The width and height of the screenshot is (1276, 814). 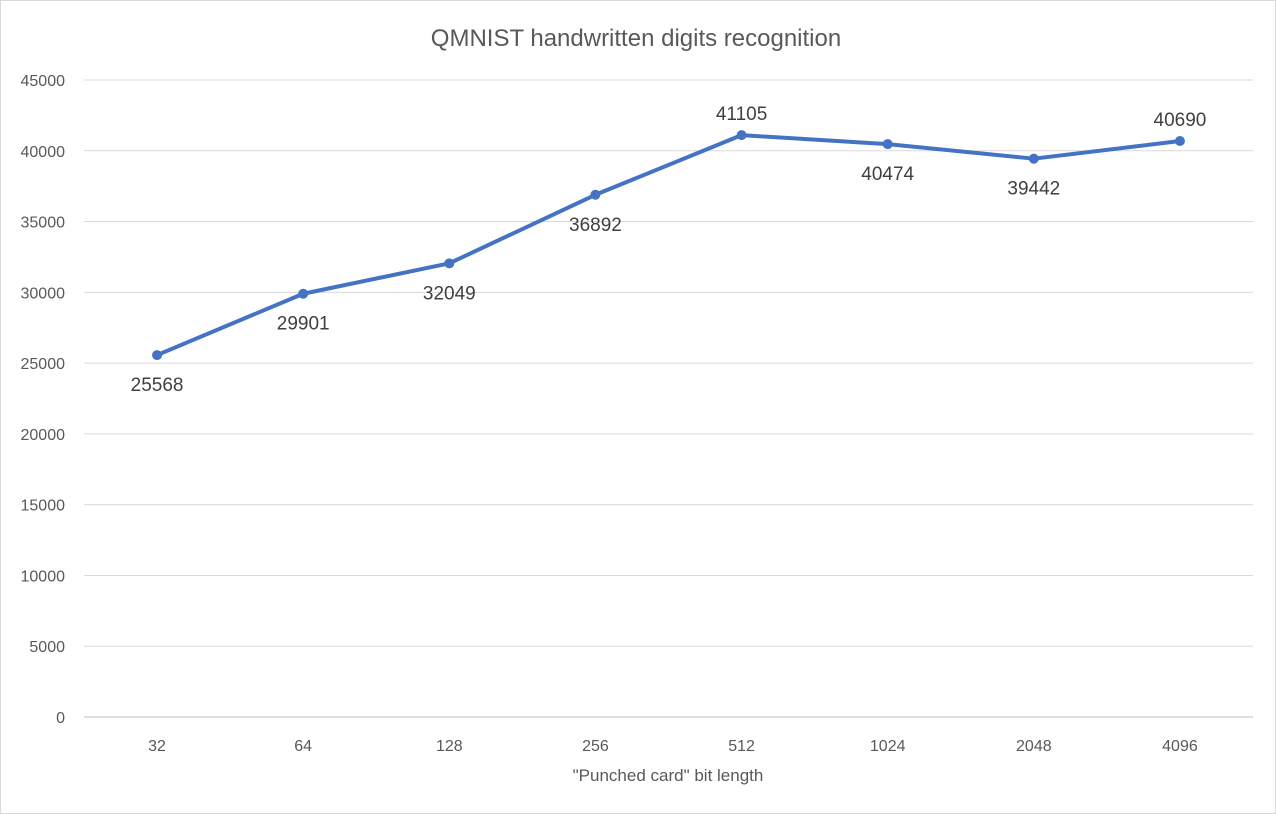 What do you see at coordinates (595, 746) in the screenshot?
I see `x-tick-label: 256` at bounding box center [595, 746].